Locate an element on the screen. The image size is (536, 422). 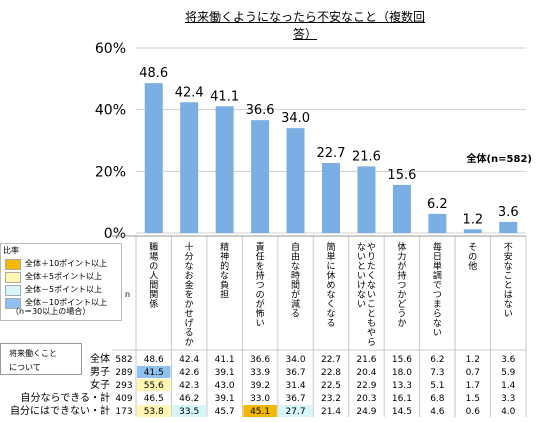
category-label-char: 休 is located at coordinates (330, 276).